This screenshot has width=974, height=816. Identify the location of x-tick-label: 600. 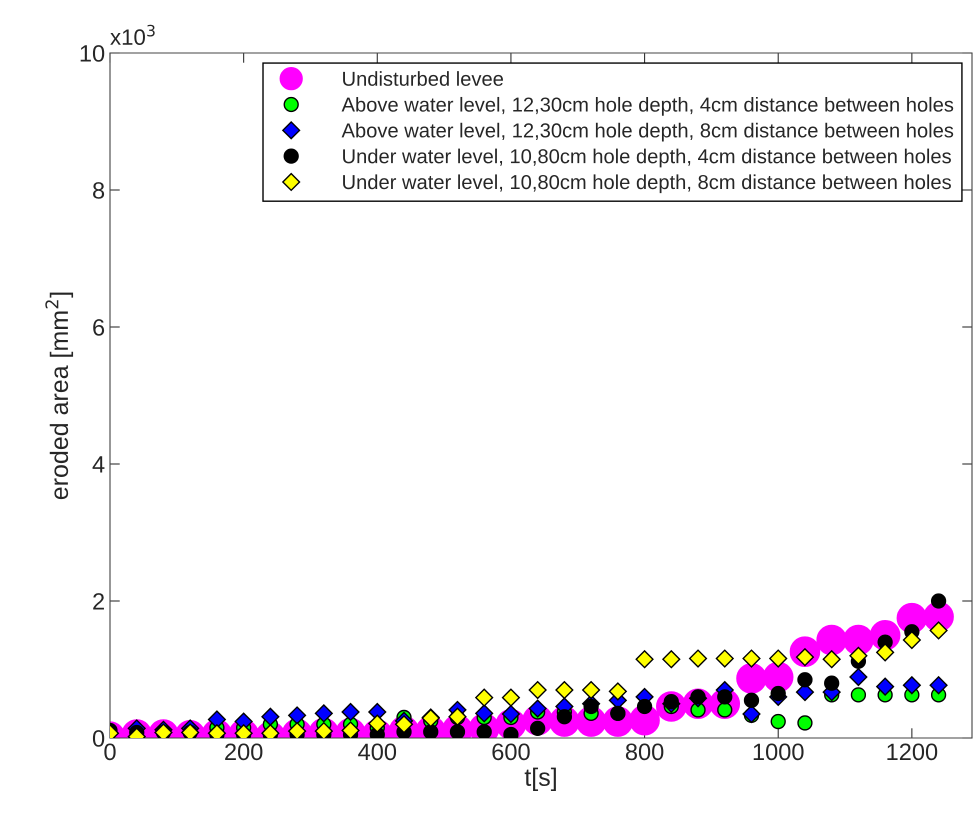
(511, 751).